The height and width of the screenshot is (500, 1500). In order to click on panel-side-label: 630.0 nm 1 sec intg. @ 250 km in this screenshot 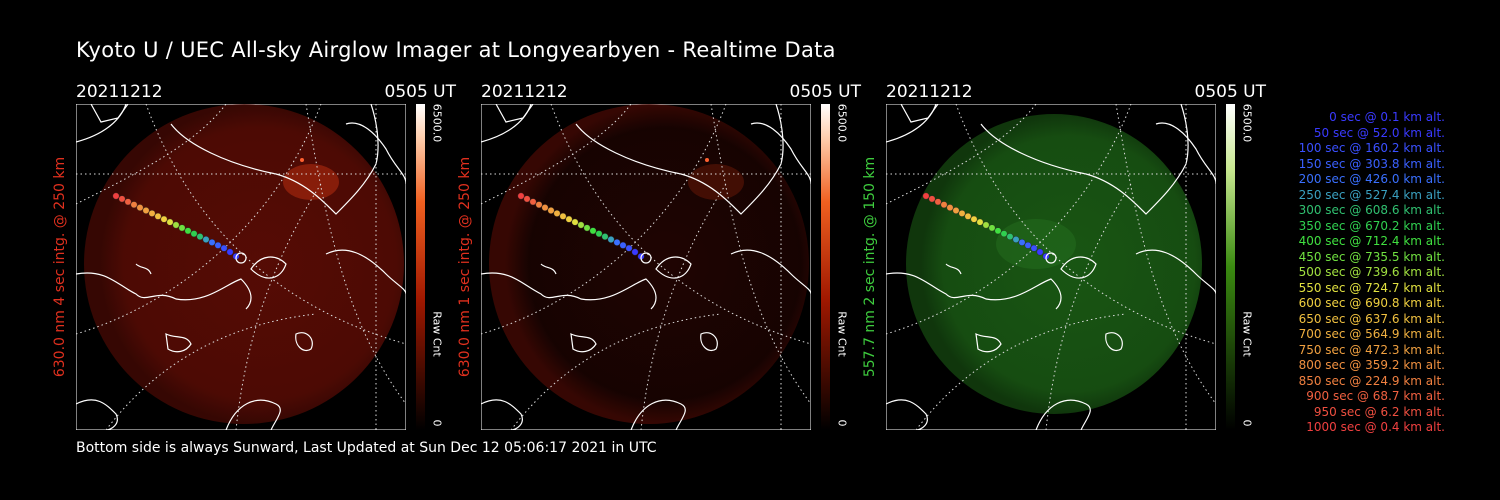, I will do `click(465, 267)`.